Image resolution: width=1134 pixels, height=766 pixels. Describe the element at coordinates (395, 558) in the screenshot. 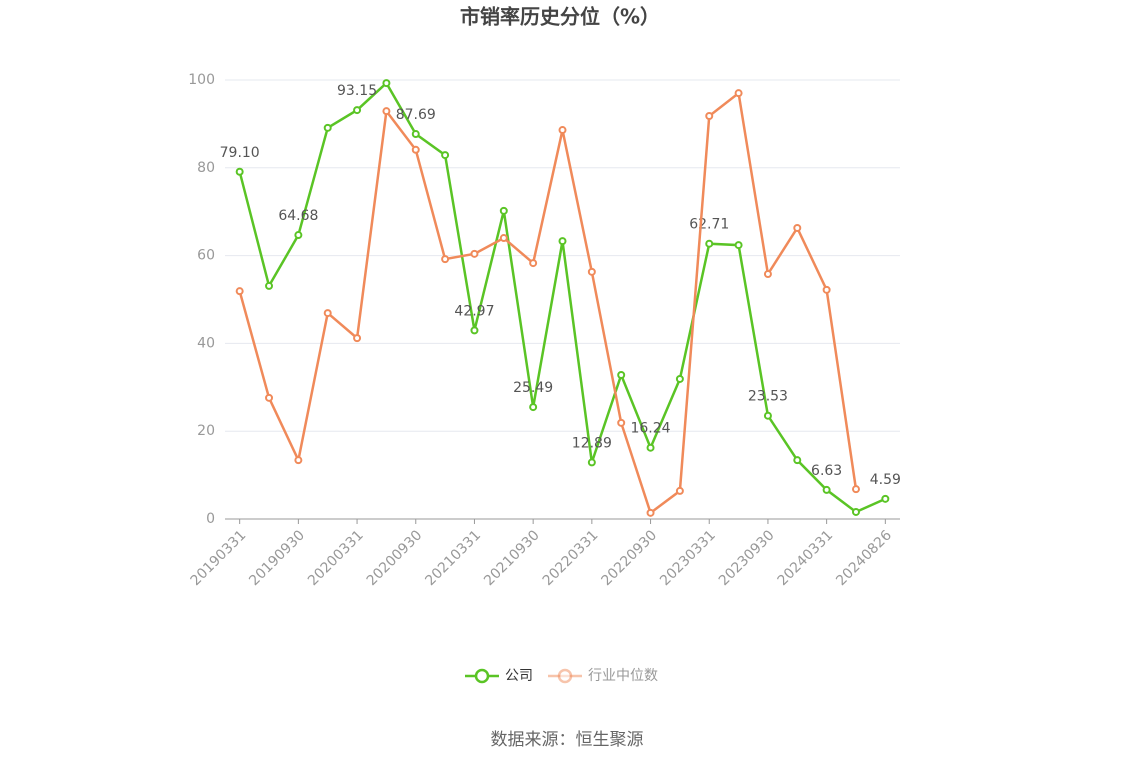

I see `x-tick-label: 20200930` at that location.